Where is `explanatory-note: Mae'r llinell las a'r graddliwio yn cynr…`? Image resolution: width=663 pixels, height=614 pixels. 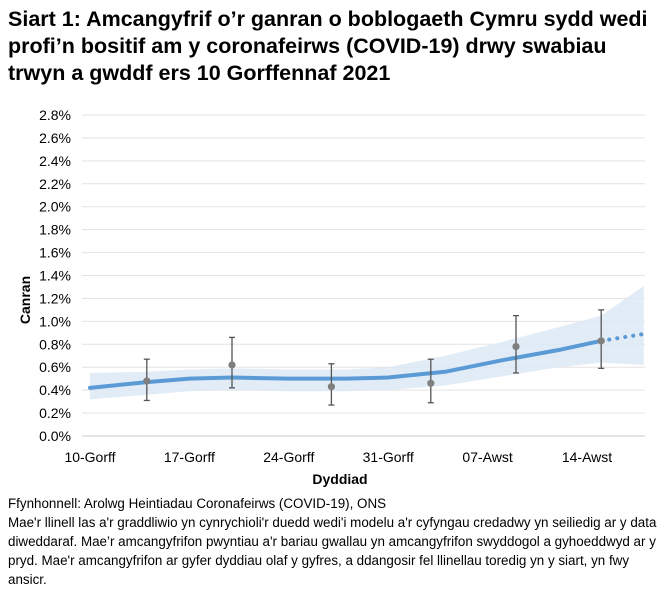
explanatory-note: Mae'r llinell las a'r graddliwio yn cynr… is located at coordinates (332, 551).